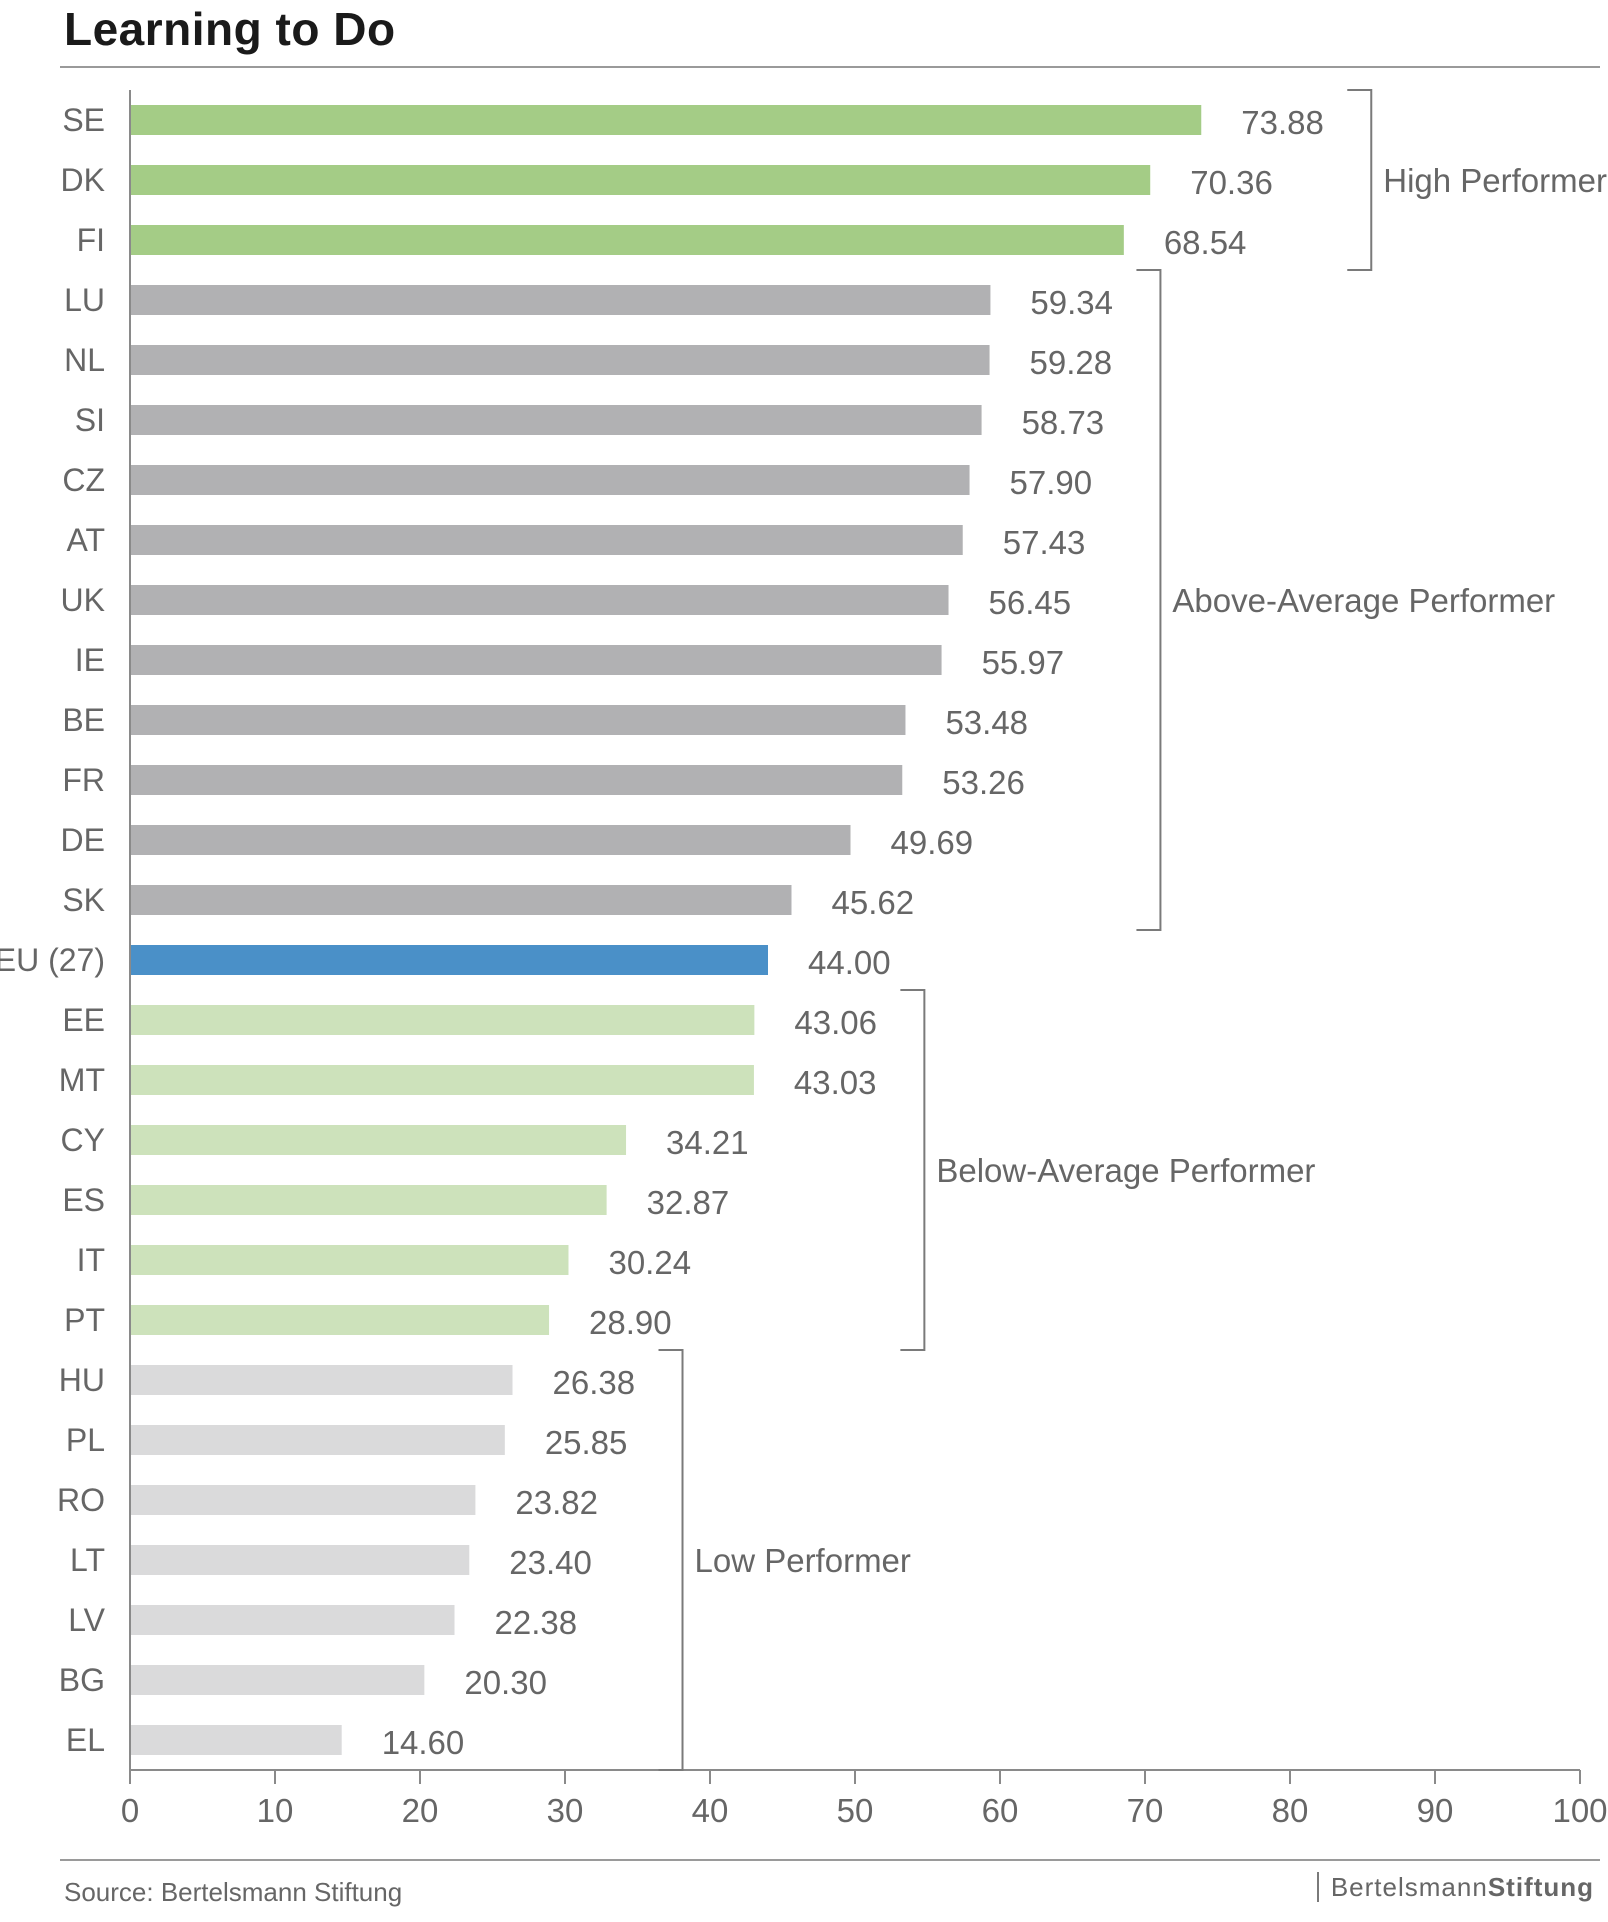  Describe the element at coordinates (1000, 1810) in the screenshot. I see `x-tick-label-6: 60` at that location.